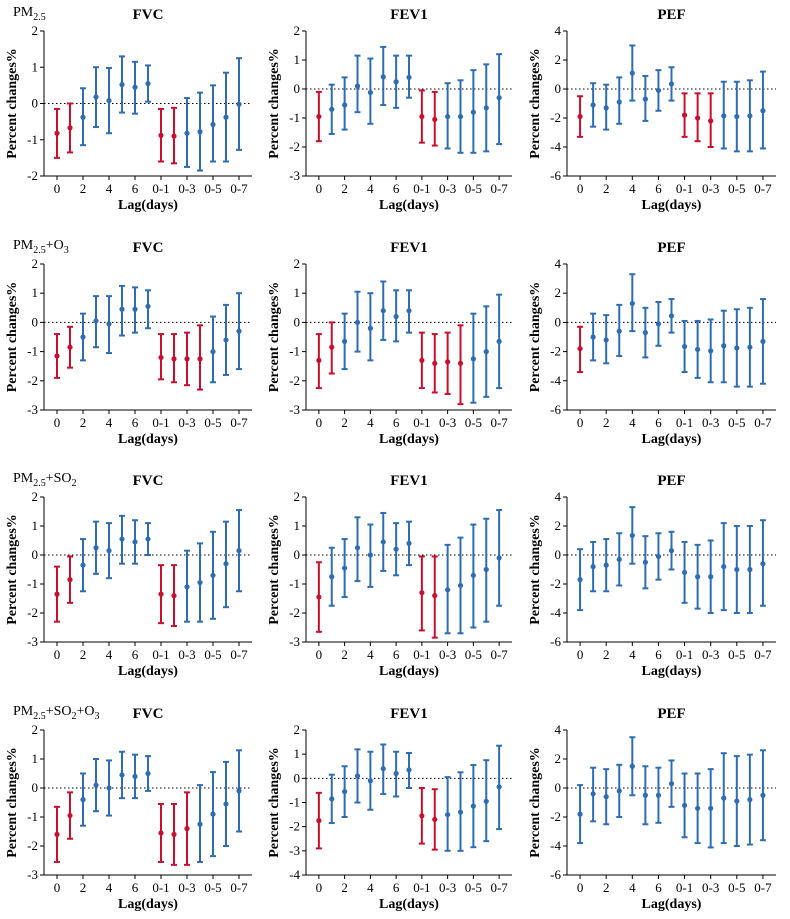  I want to click on x-tick-label: 0, so click(580, 654).